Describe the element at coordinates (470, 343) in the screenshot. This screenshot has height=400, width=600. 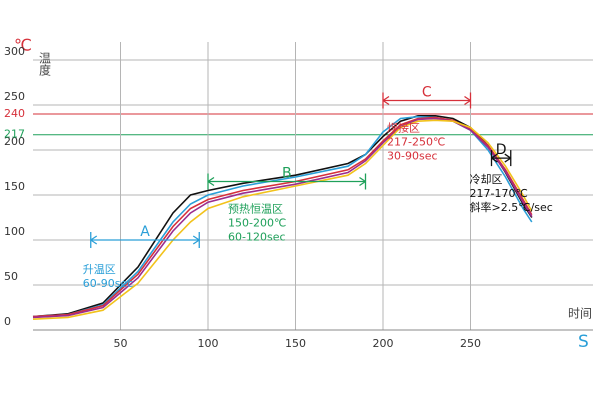
I see `x-tick-label: 250` at that location.